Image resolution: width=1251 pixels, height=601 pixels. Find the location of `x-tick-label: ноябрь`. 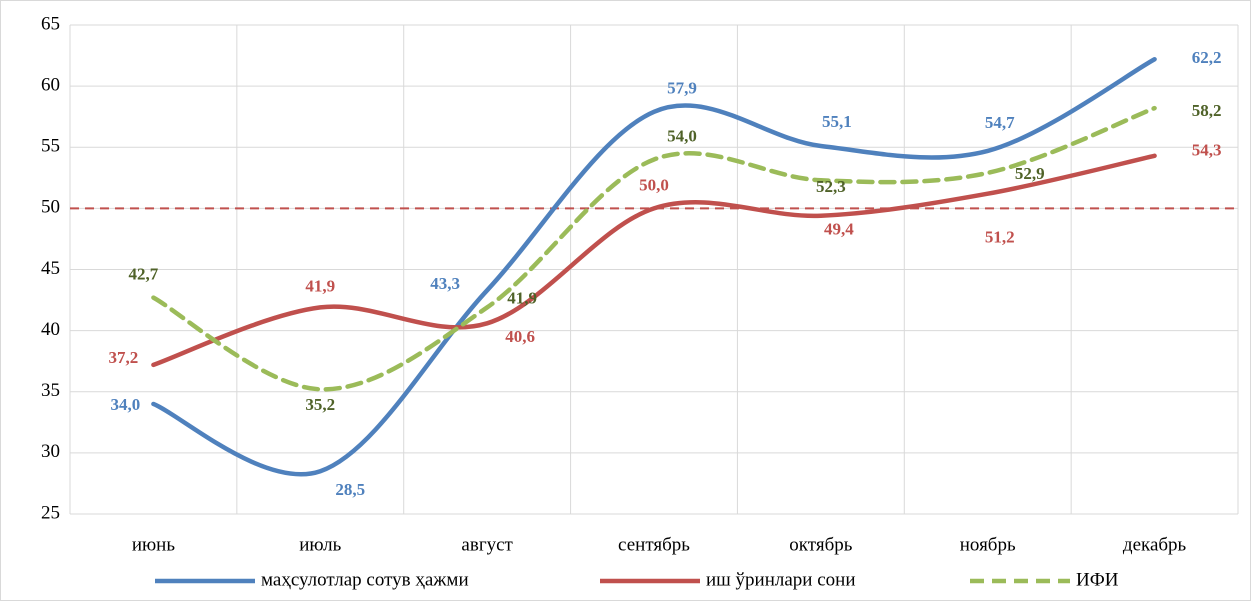

x-tick-label: ноябрь is located at coordinates (988, 544).